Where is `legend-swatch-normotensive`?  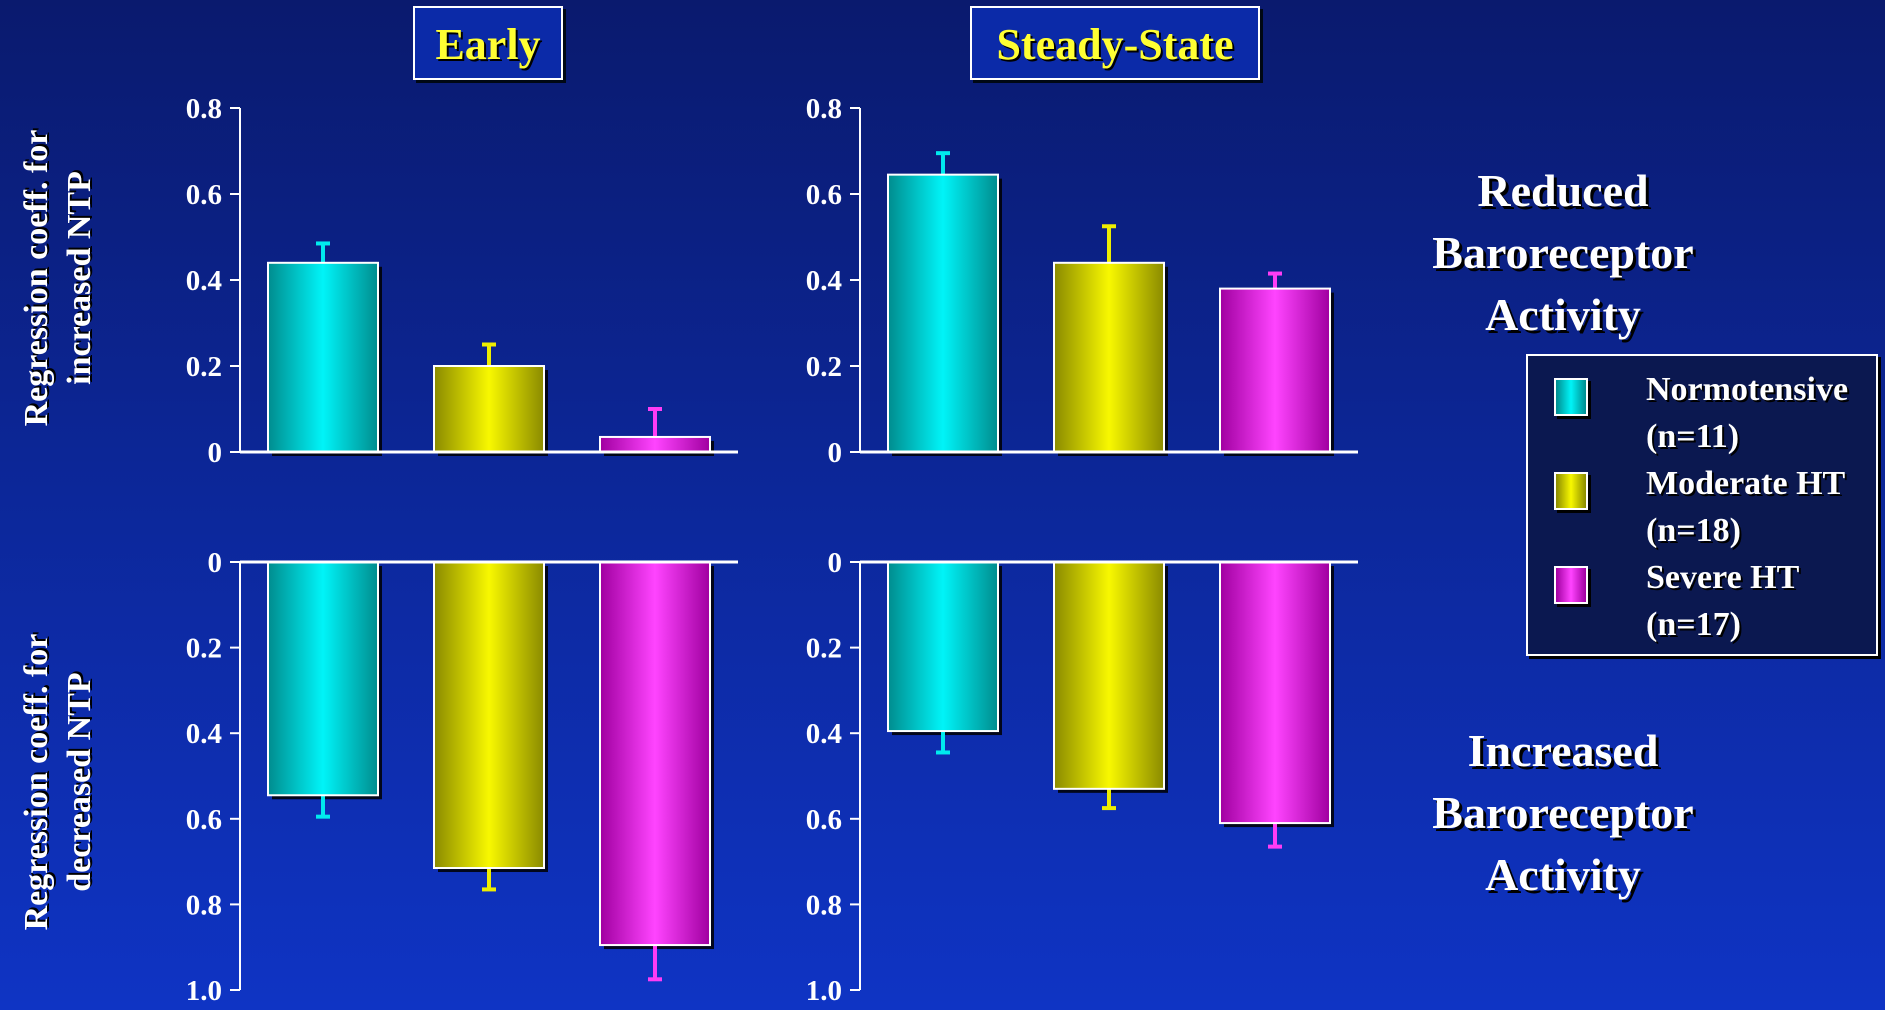
legend-swatch-normotensive is located at coordinates (1571, 397).